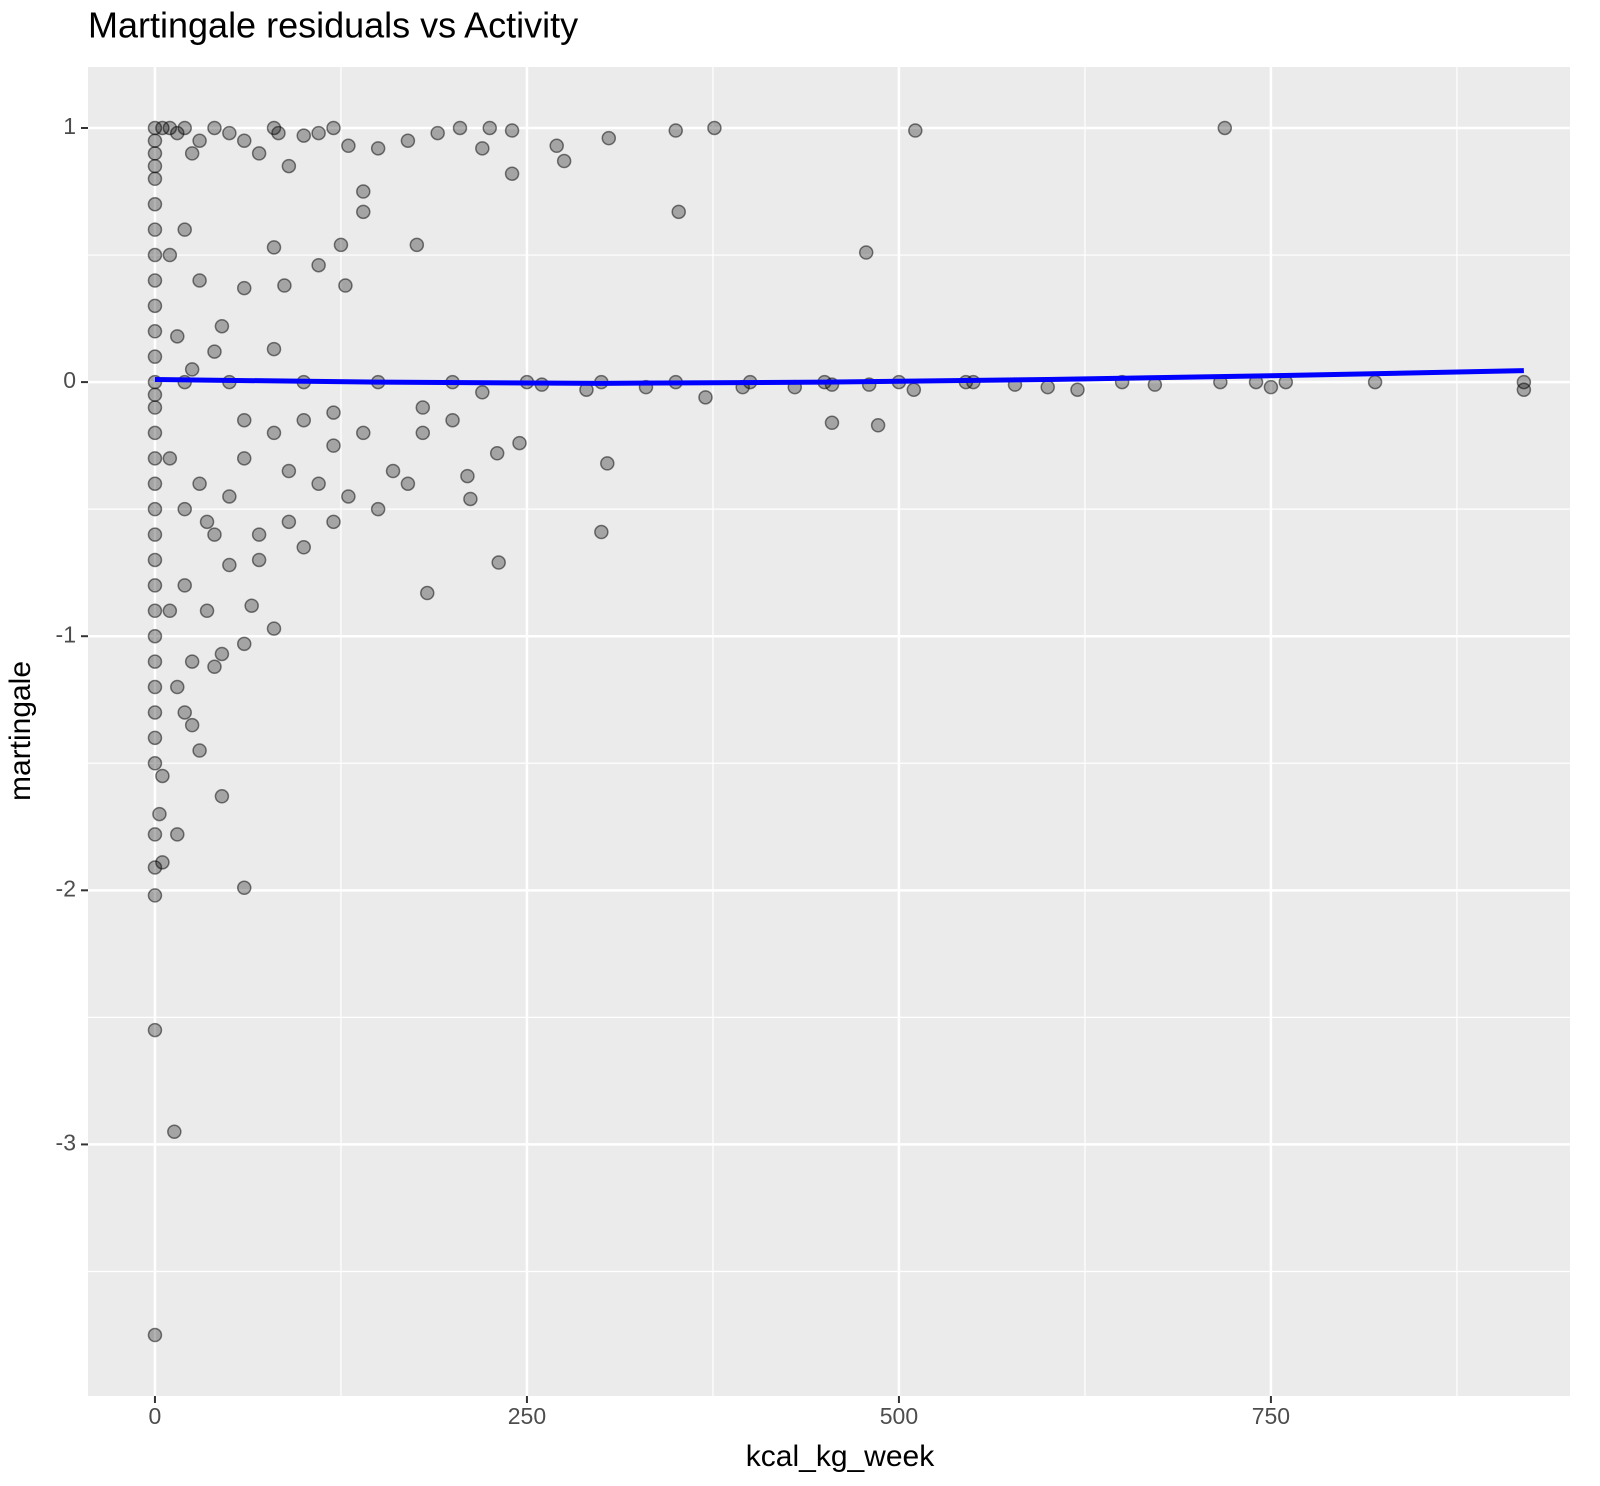  Describe the element at coordinates (69, 380) in the screenshot. I see `y-tick-label: 0` at that location.